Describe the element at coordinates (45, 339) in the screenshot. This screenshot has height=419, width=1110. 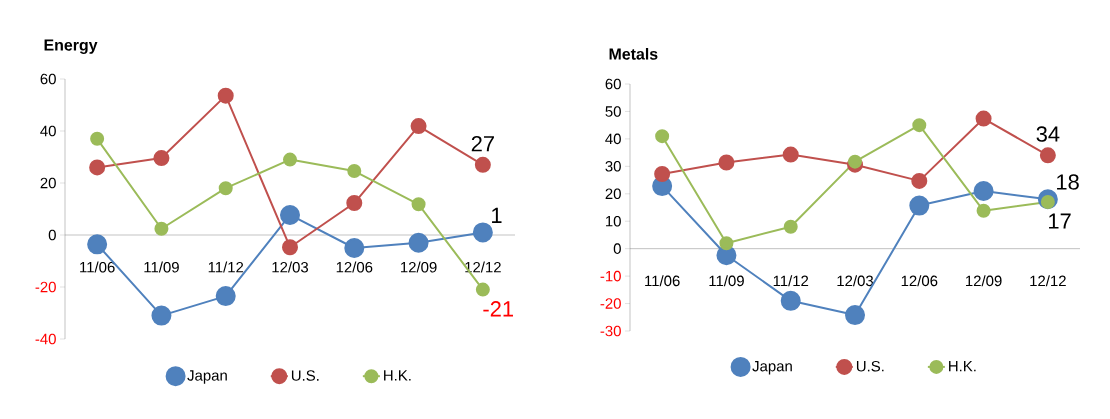
I see `y-tick-label: -40` at that location.